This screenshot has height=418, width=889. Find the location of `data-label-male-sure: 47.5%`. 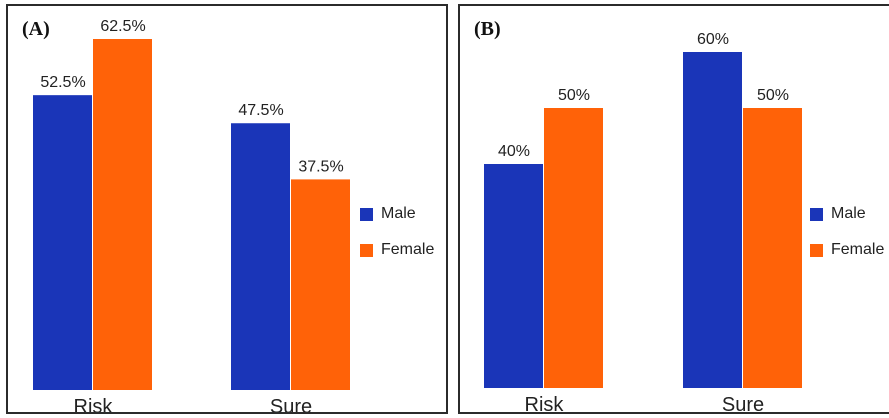

data-label-male-sure: 47.5% is located at coordinates (260, 110).